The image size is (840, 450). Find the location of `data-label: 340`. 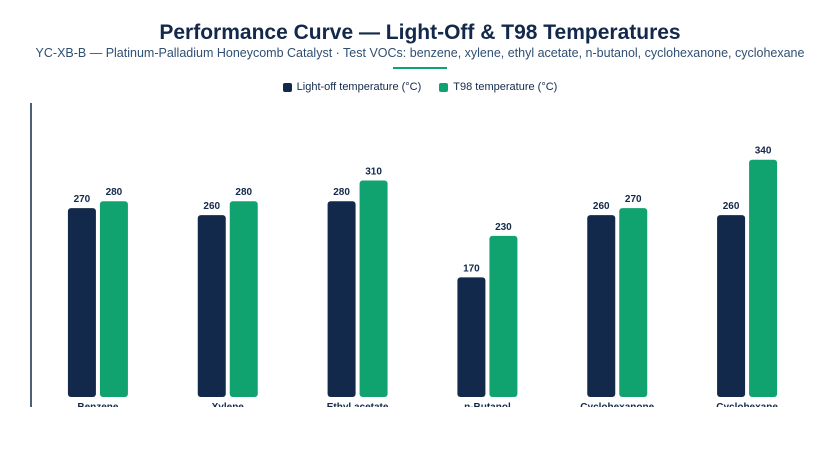

data-label: 340 is located at coordinates (763, 151).